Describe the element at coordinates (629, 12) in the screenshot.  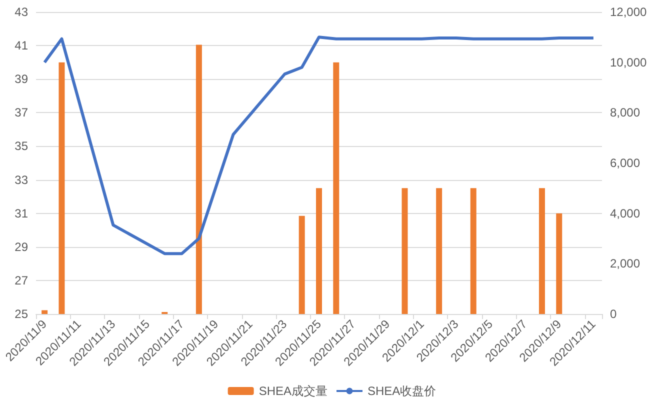
I see `y2-tick-label: 12,000` at that location.